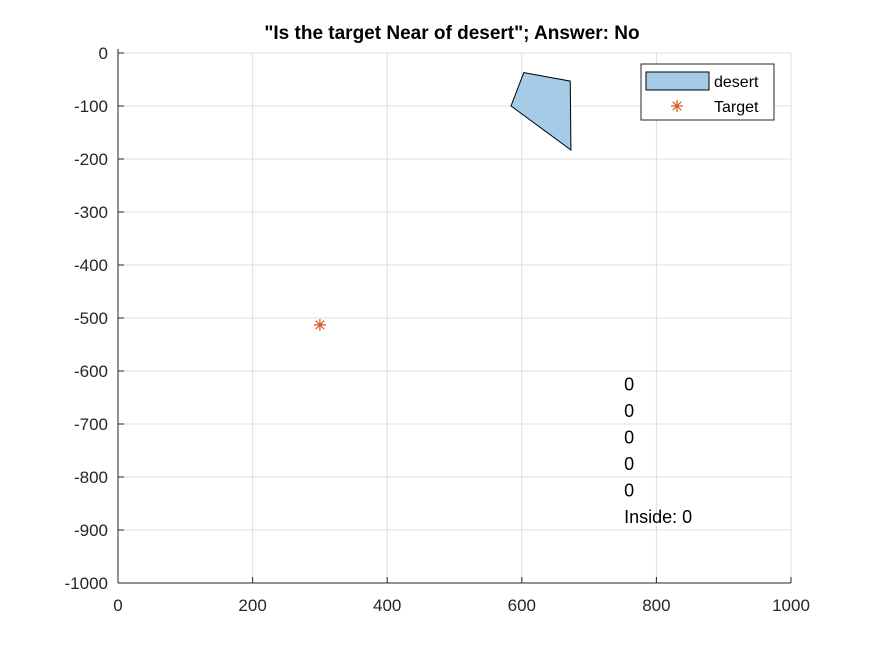 The height and width of the screenshot is (656, 875). I want to click on desert-polygon, so click(541, 111).